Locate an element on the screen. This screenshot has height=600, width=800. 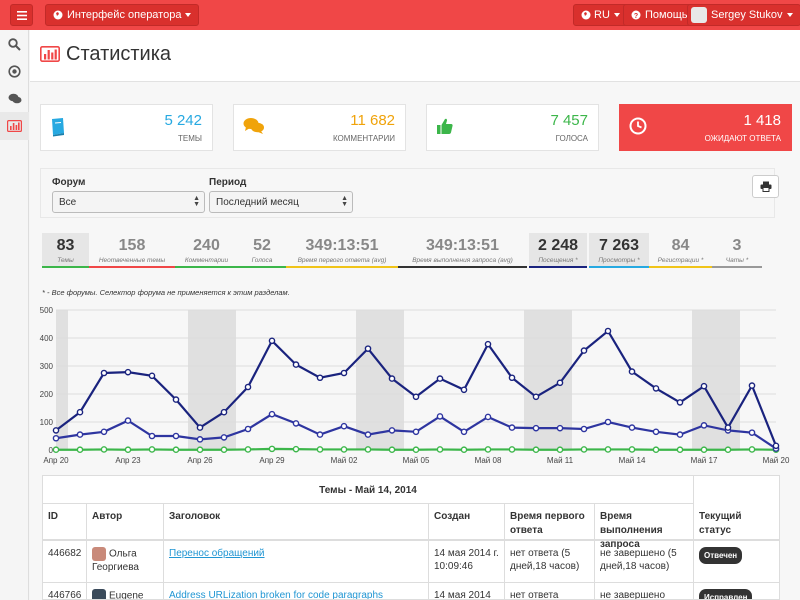
metric-unanswered-topics: 158 Неотвеченные темы is located at coordinates (132, 250).